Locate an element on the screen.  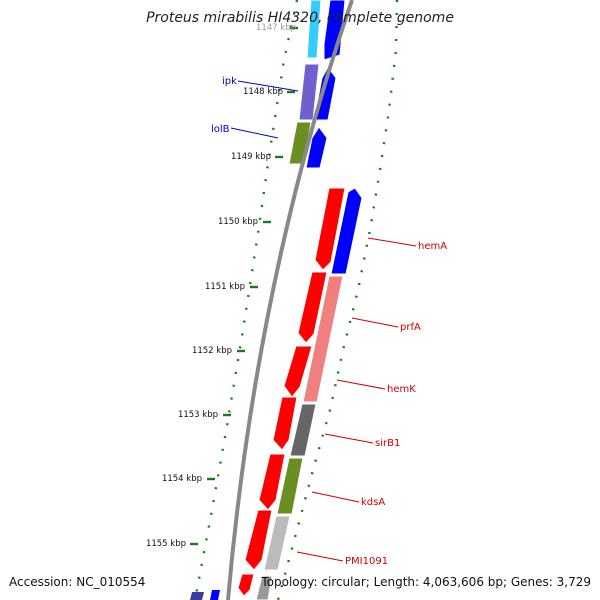
tick-label: 1153 kbp is located at coordinates (198, 415).